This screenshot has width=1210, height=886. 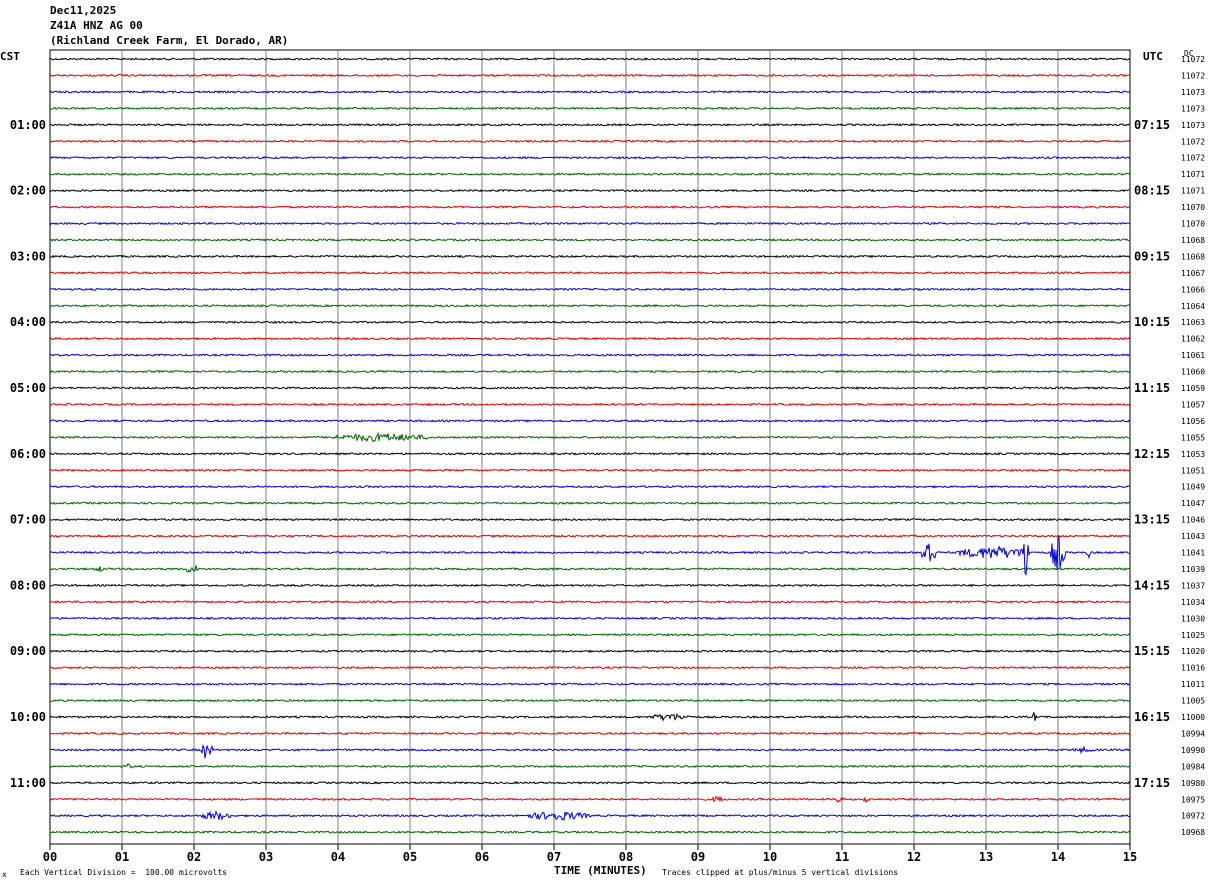 I want to click on dc-offset-label: 11049, so click(x=1193, y=487).